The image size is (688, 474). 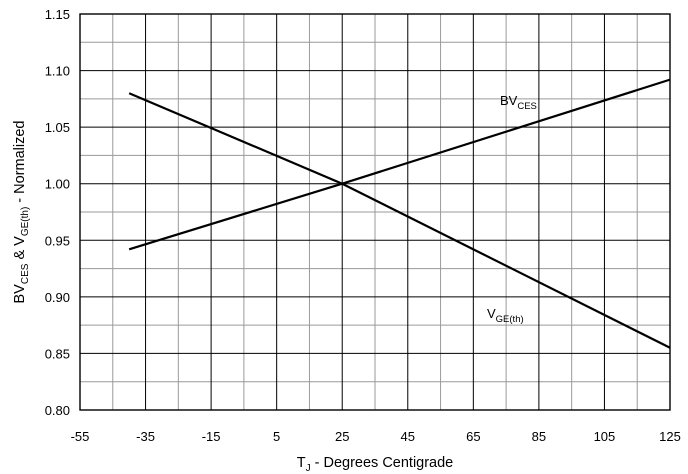 I want to click on x-tick-label: 65, so click(x=473, y=436).